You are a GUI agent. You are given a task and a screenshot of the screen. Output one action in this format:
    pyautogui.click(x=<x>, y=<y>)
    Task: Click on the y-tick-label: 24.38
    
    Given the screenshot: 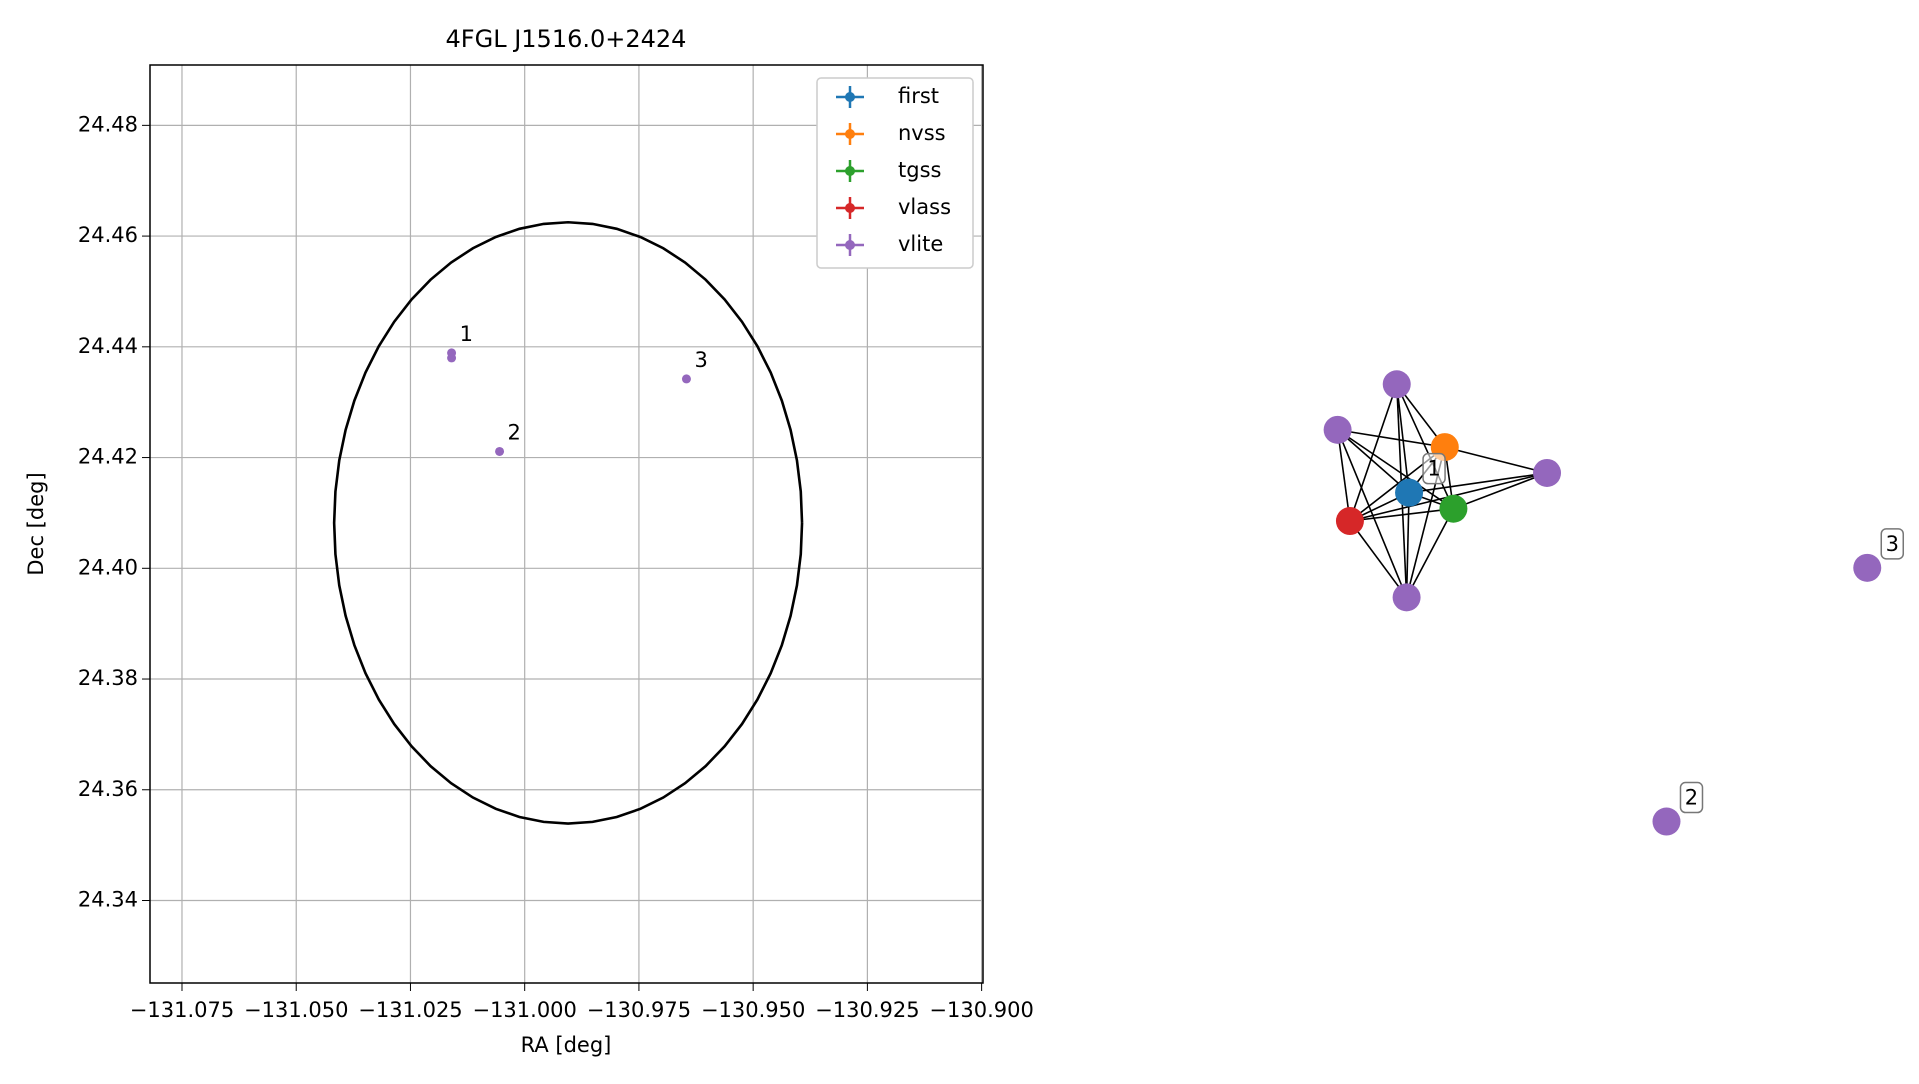 What is the action you would take?
    pyautogui.click(x=108, y=678)
    